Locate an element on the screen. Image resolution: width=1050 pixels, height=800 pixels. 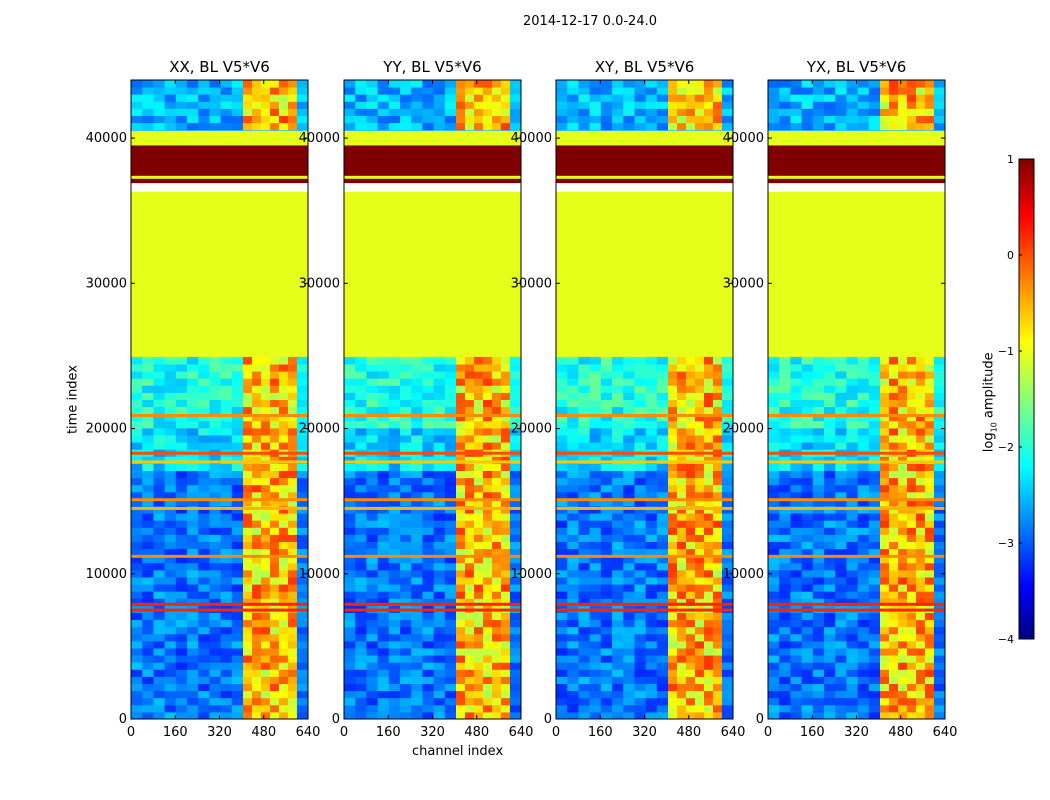
y-tick-label: 40000 is located at coordinates (743, 138).